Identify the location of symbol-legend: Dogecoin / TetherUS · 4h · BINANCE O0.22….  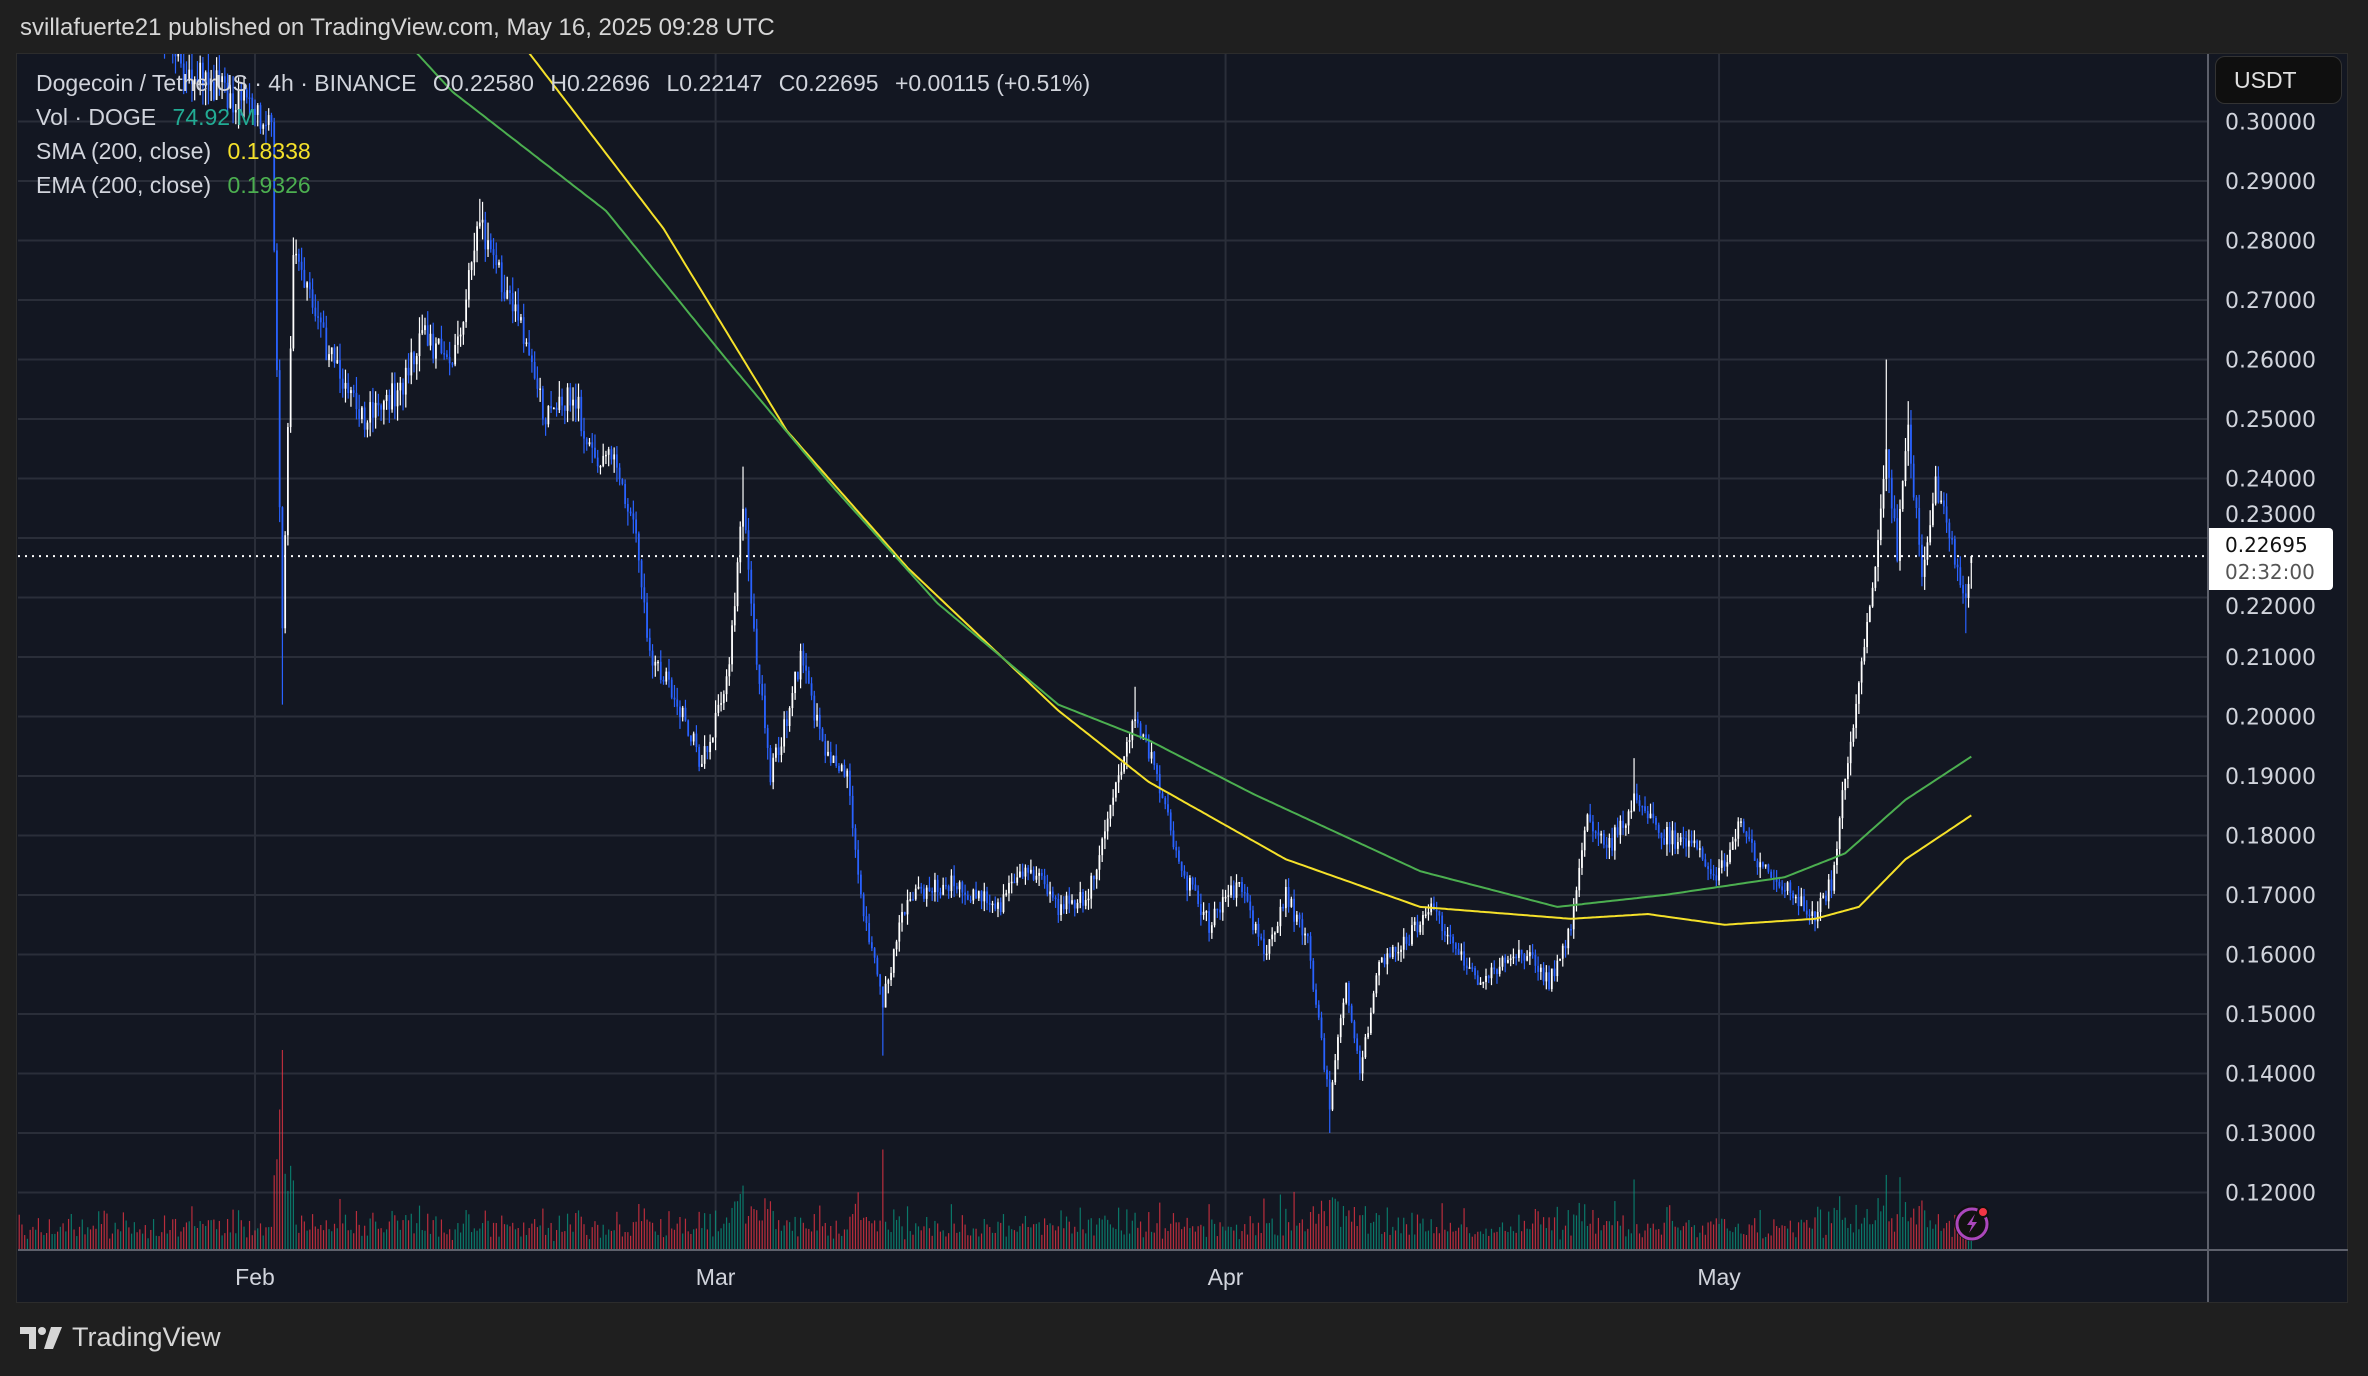
(568, 83).